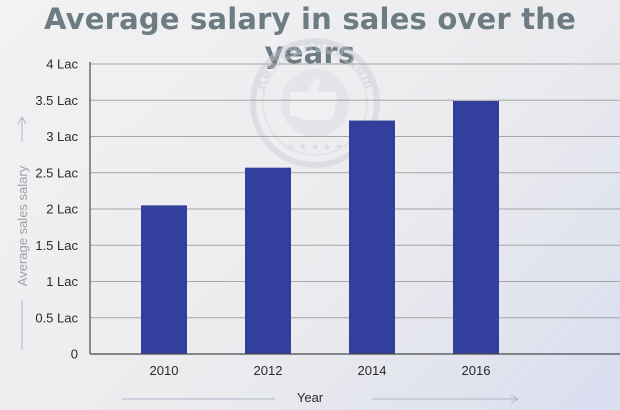  Describe the element at coordinates (164, 370) in the screenshot. I see `x-tick-label: 2010` at that location.